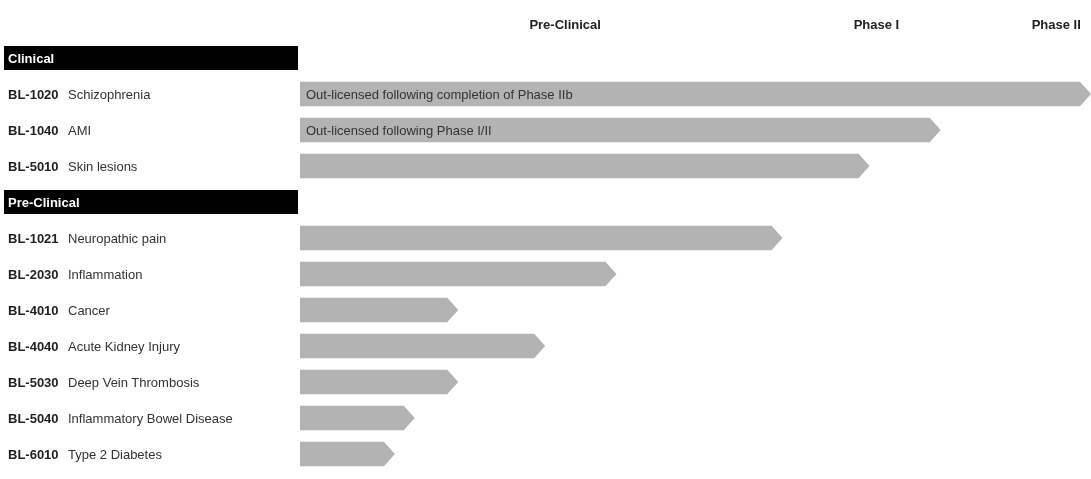 The image size is (1091, 479). I want to click on y-tick-label: BL-5010 Skin lesions, so click(73, 166).